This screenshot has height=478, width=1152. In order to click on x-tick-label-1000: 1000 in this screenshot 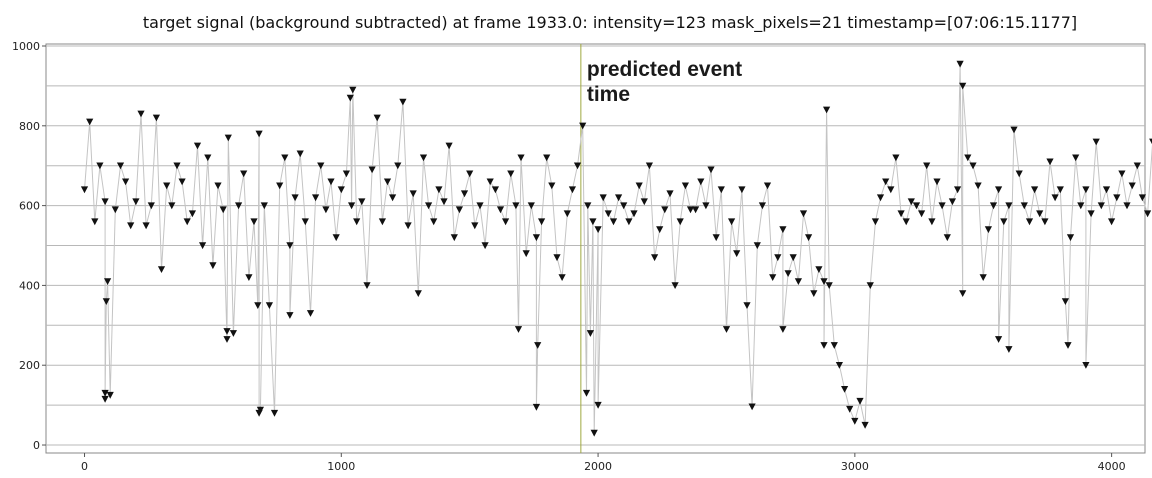, I will do `click(341, 466)`.